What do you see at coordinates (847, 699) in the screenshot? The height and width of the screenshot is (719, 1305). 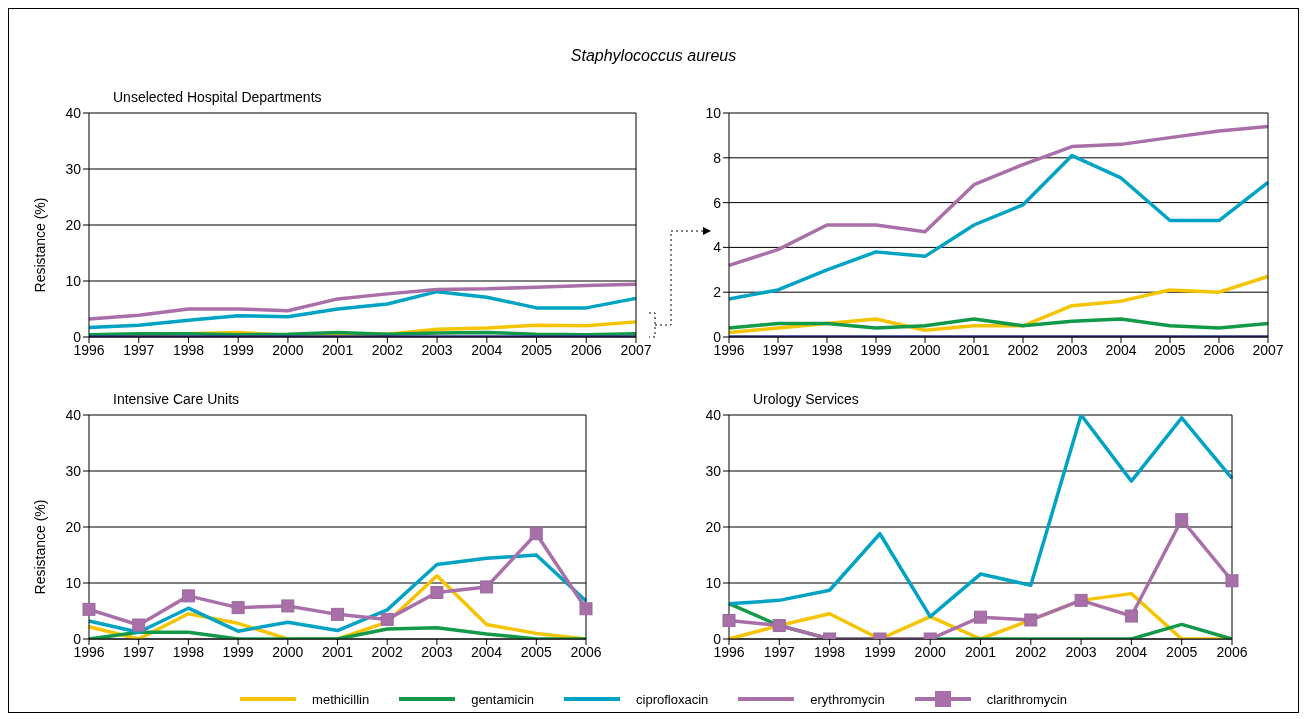 I see `legend-label: erythromycin` at bounding box center [847, 699].